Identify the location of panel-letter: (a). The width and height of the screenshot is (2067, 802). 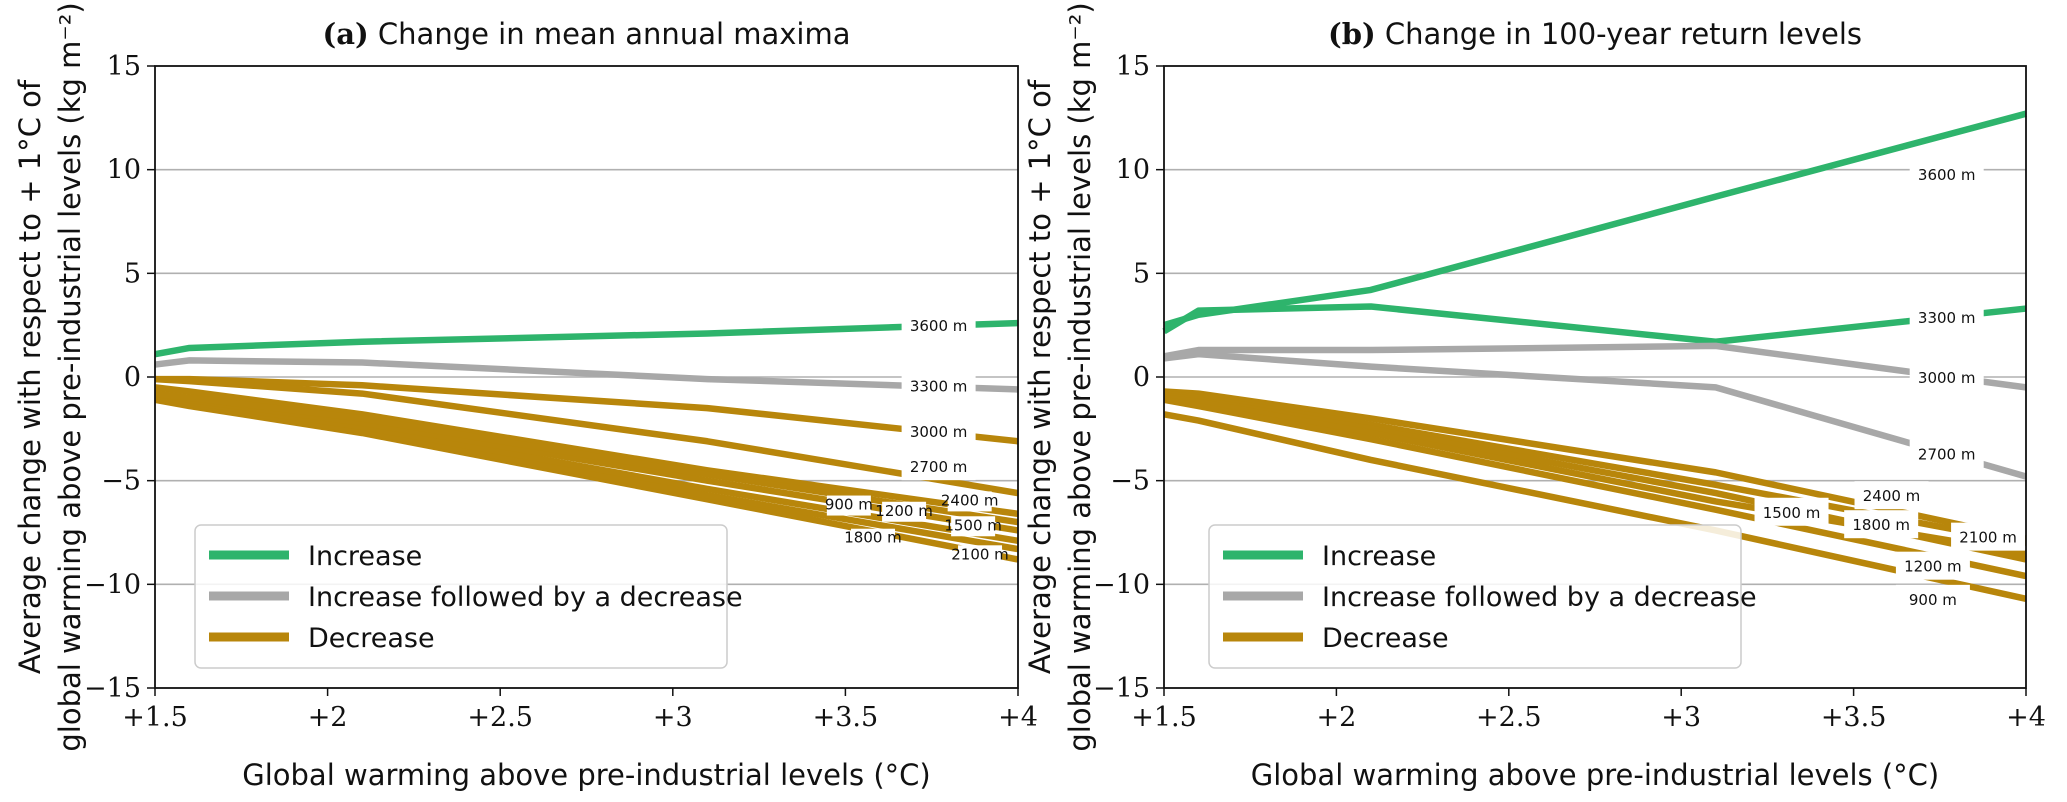
(345, 34).